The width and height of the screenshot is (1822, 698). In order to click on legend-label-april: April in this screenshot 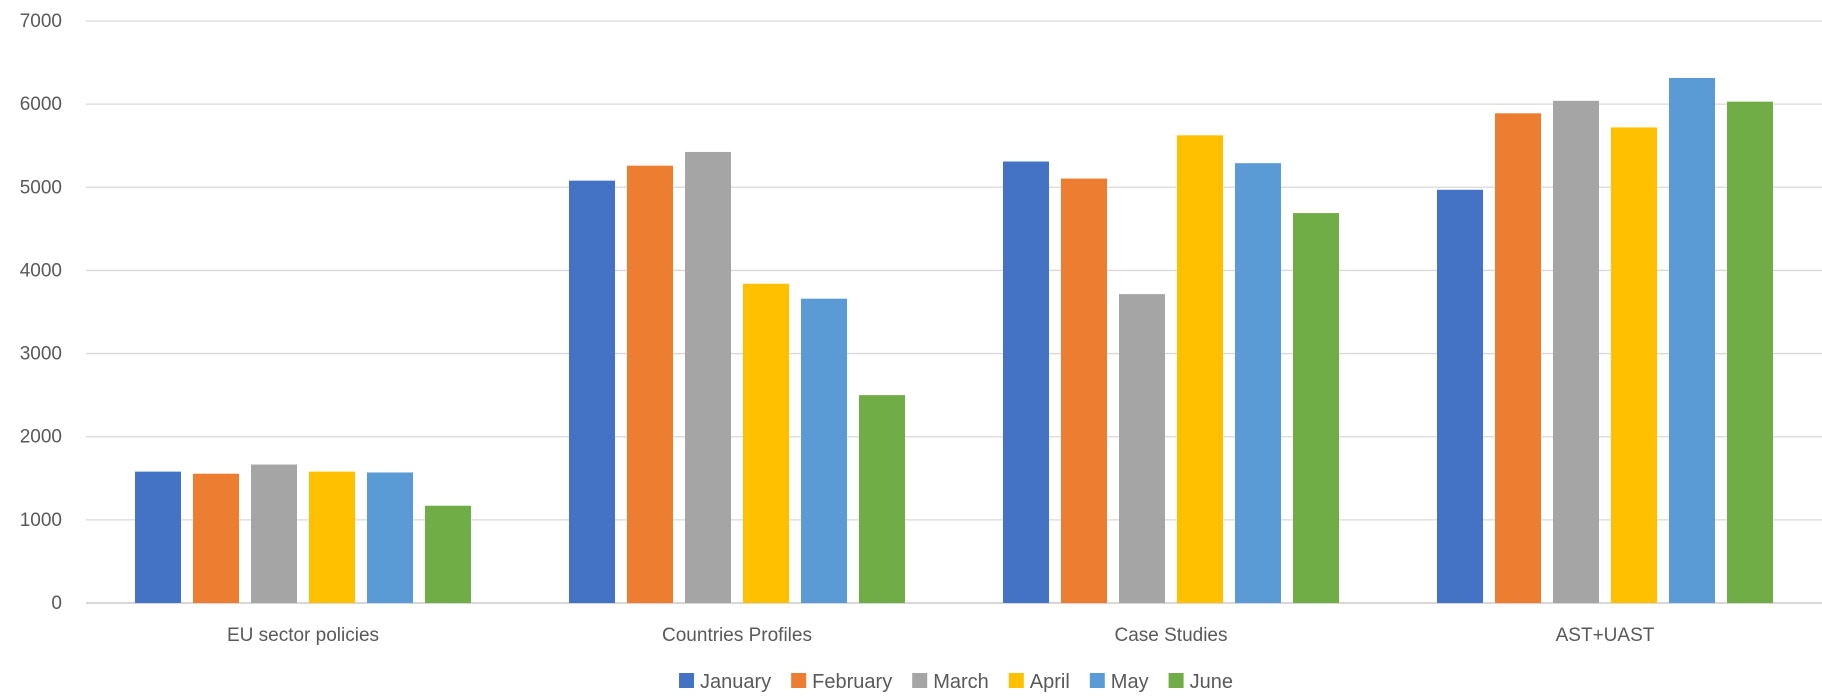, I will do `click(1050, 682)`.